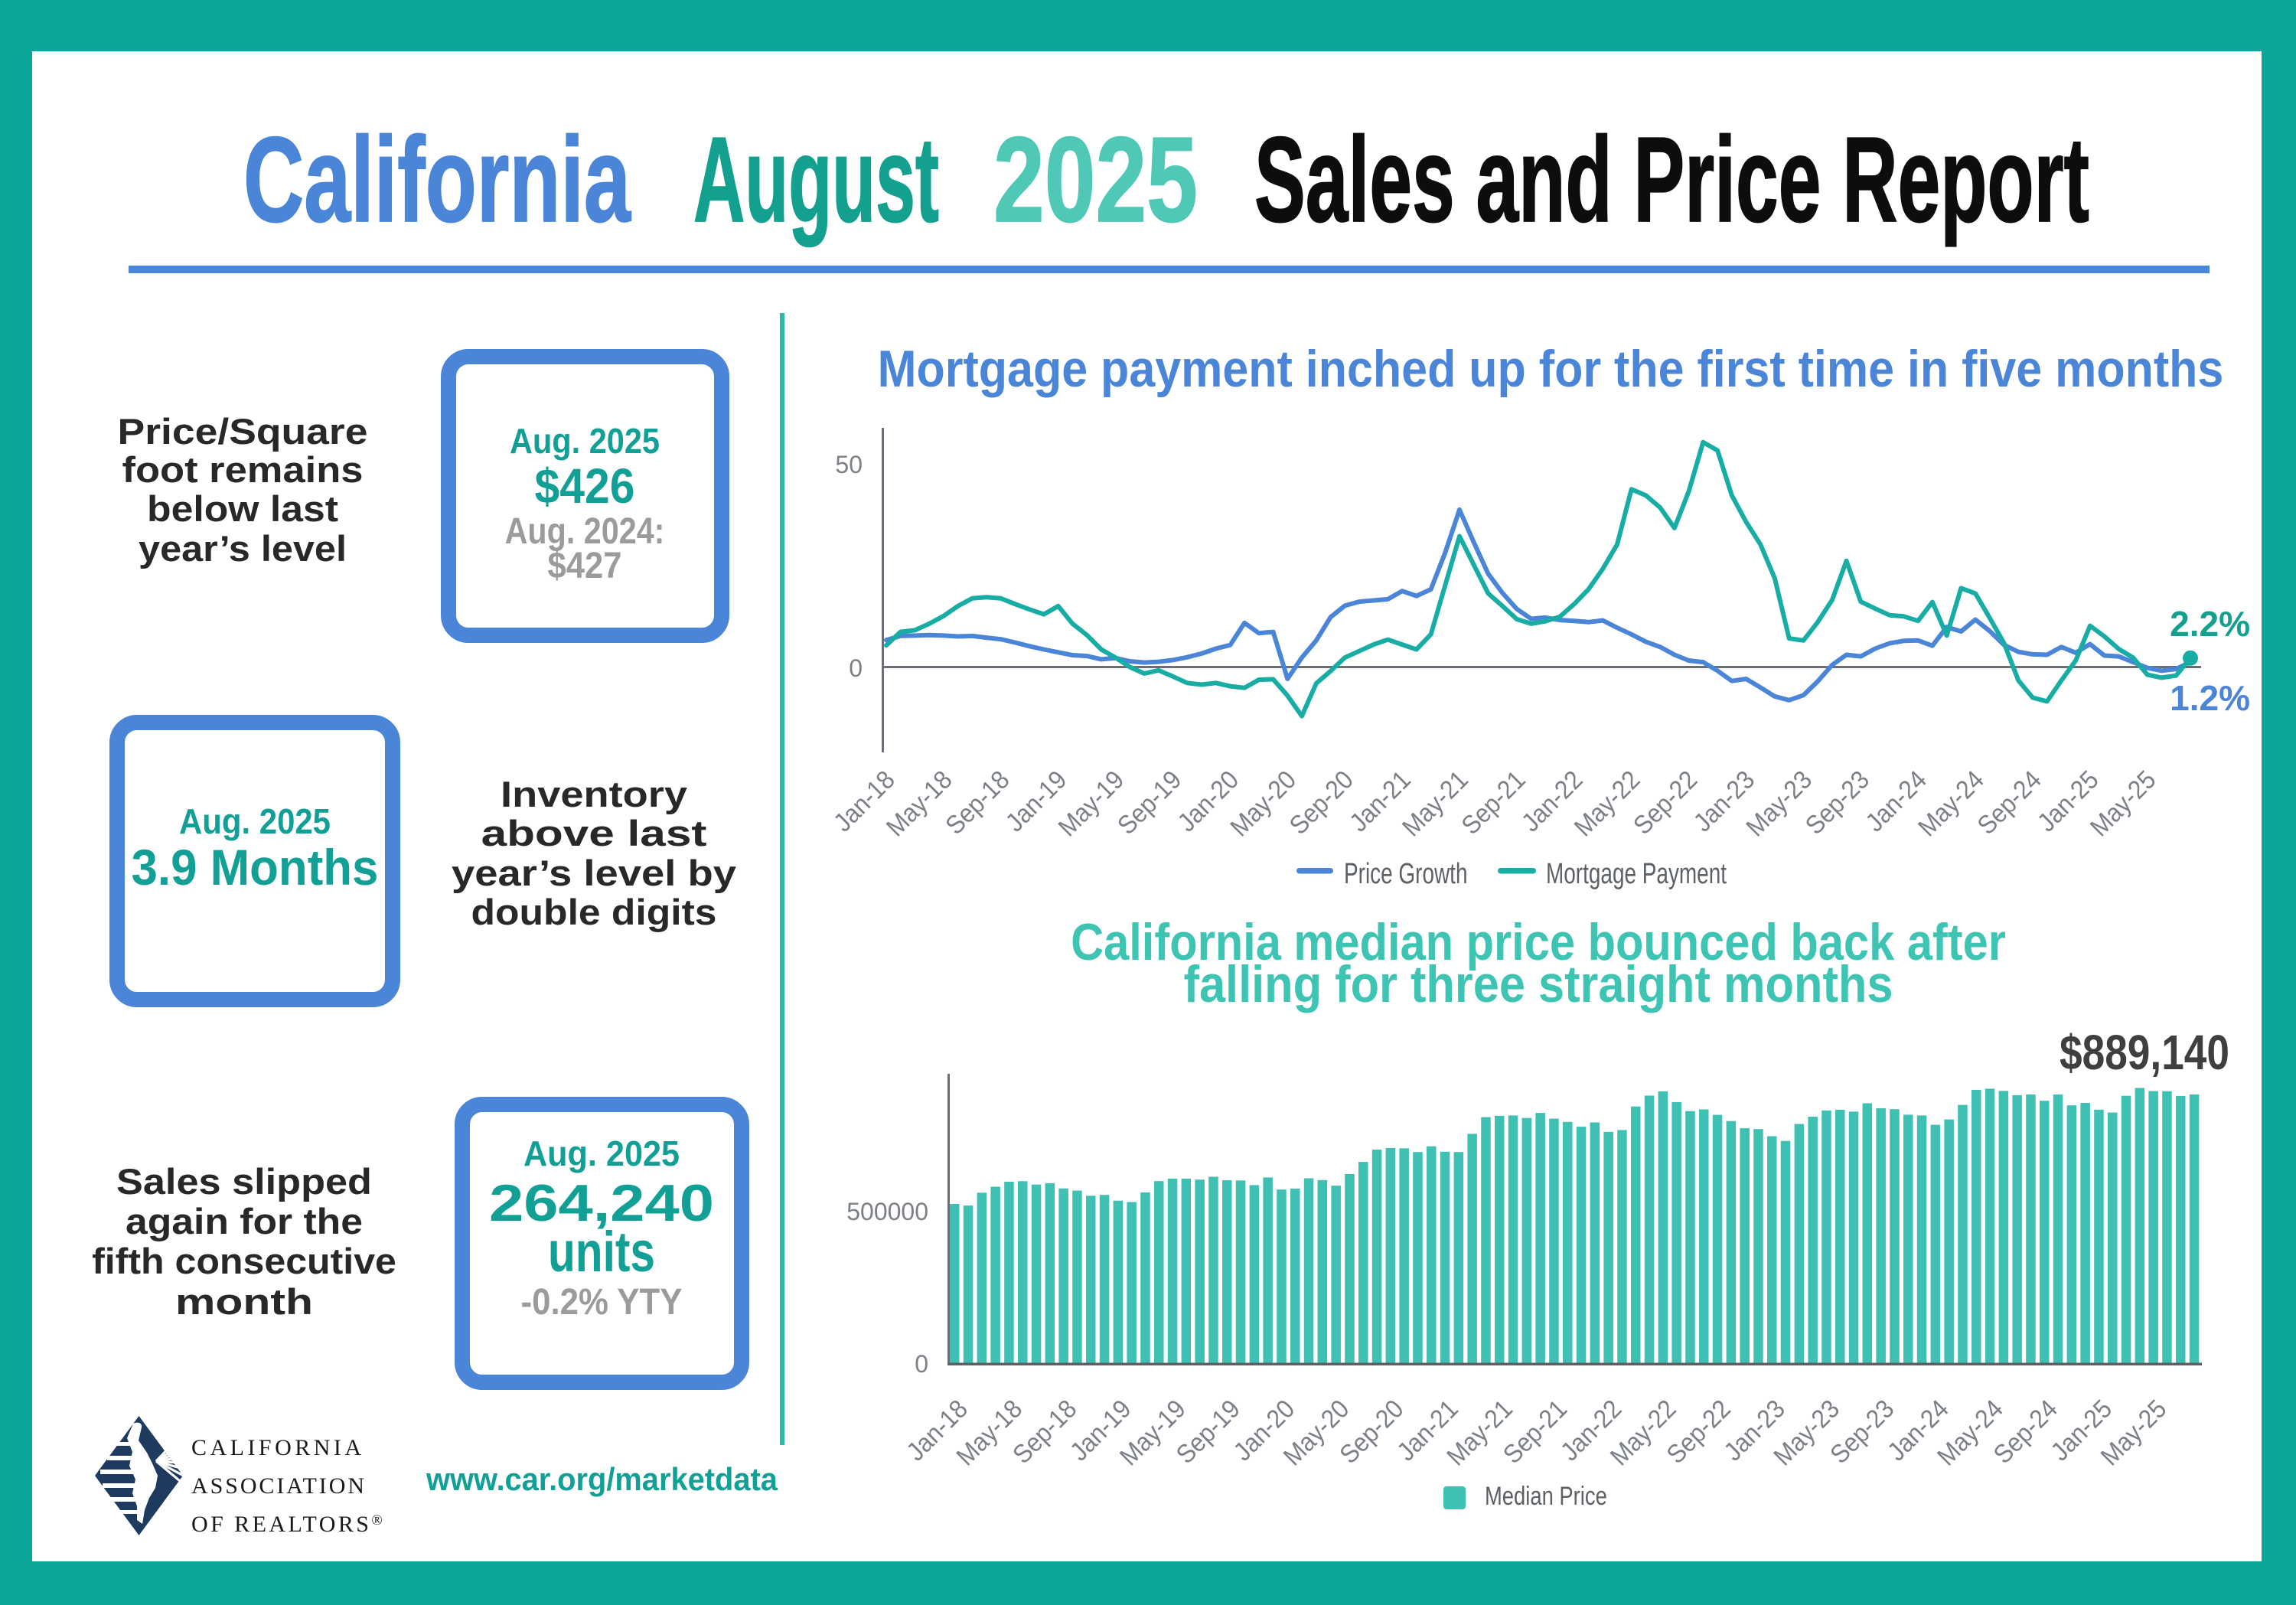  I want to click on svg-text: below last, so click(242, 509).